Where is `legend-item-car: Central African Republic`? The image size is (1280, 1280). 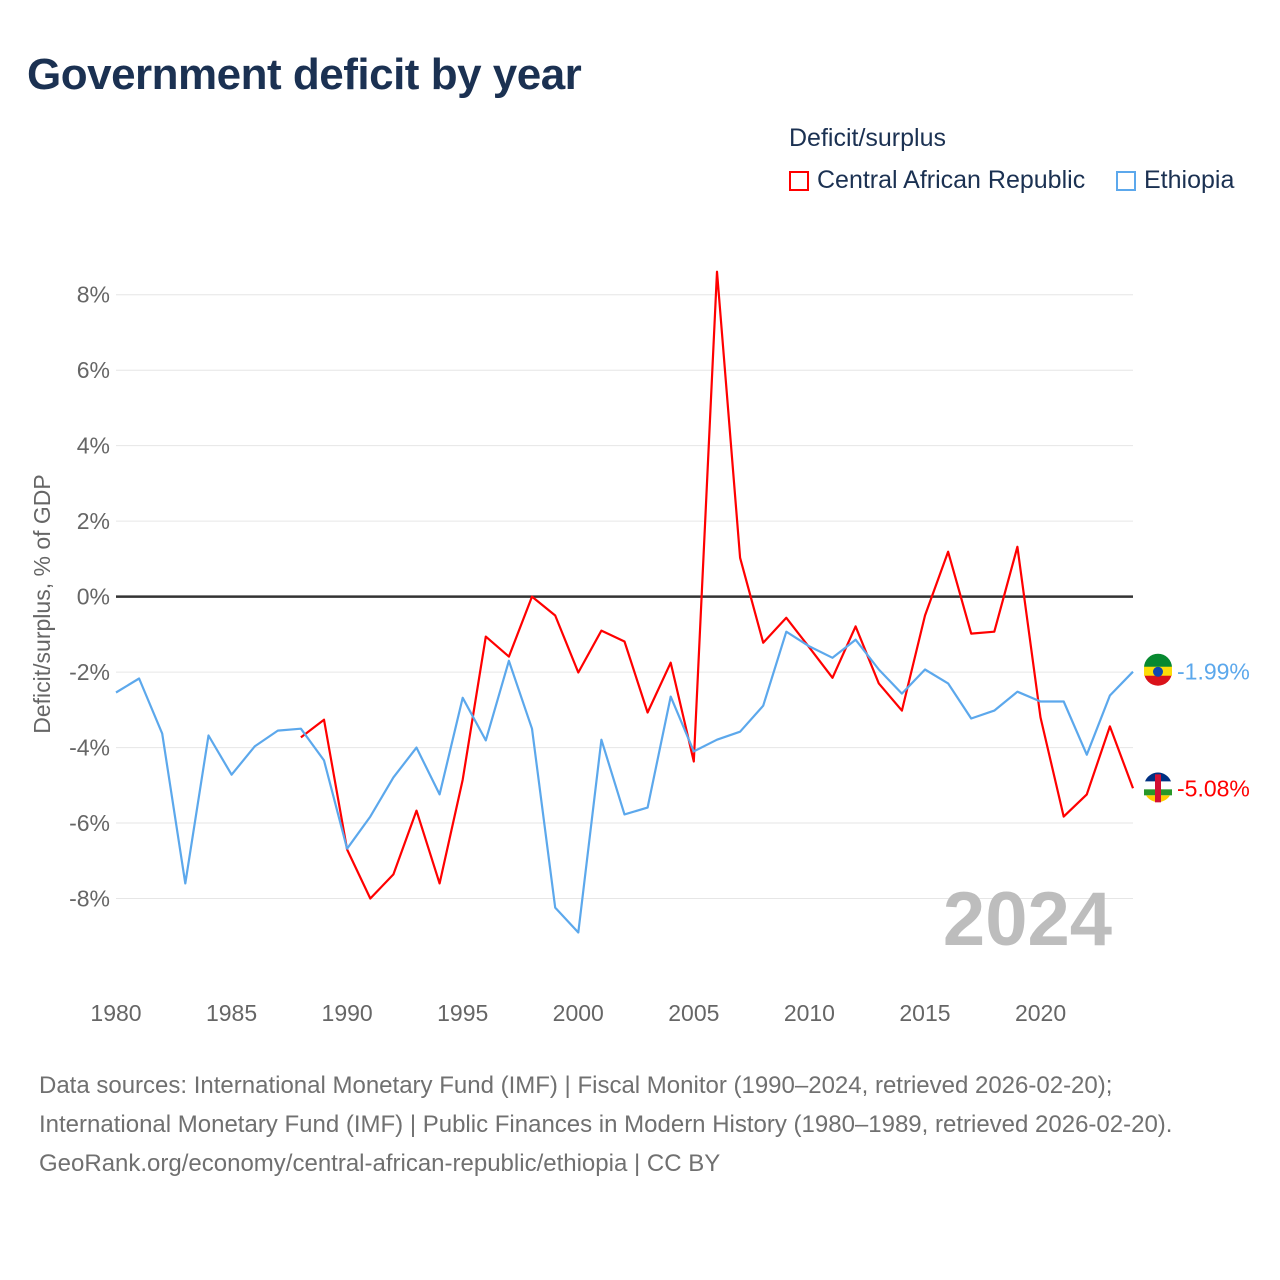 legend-item-car: Central African Republic is located at coordinates (937, 180).